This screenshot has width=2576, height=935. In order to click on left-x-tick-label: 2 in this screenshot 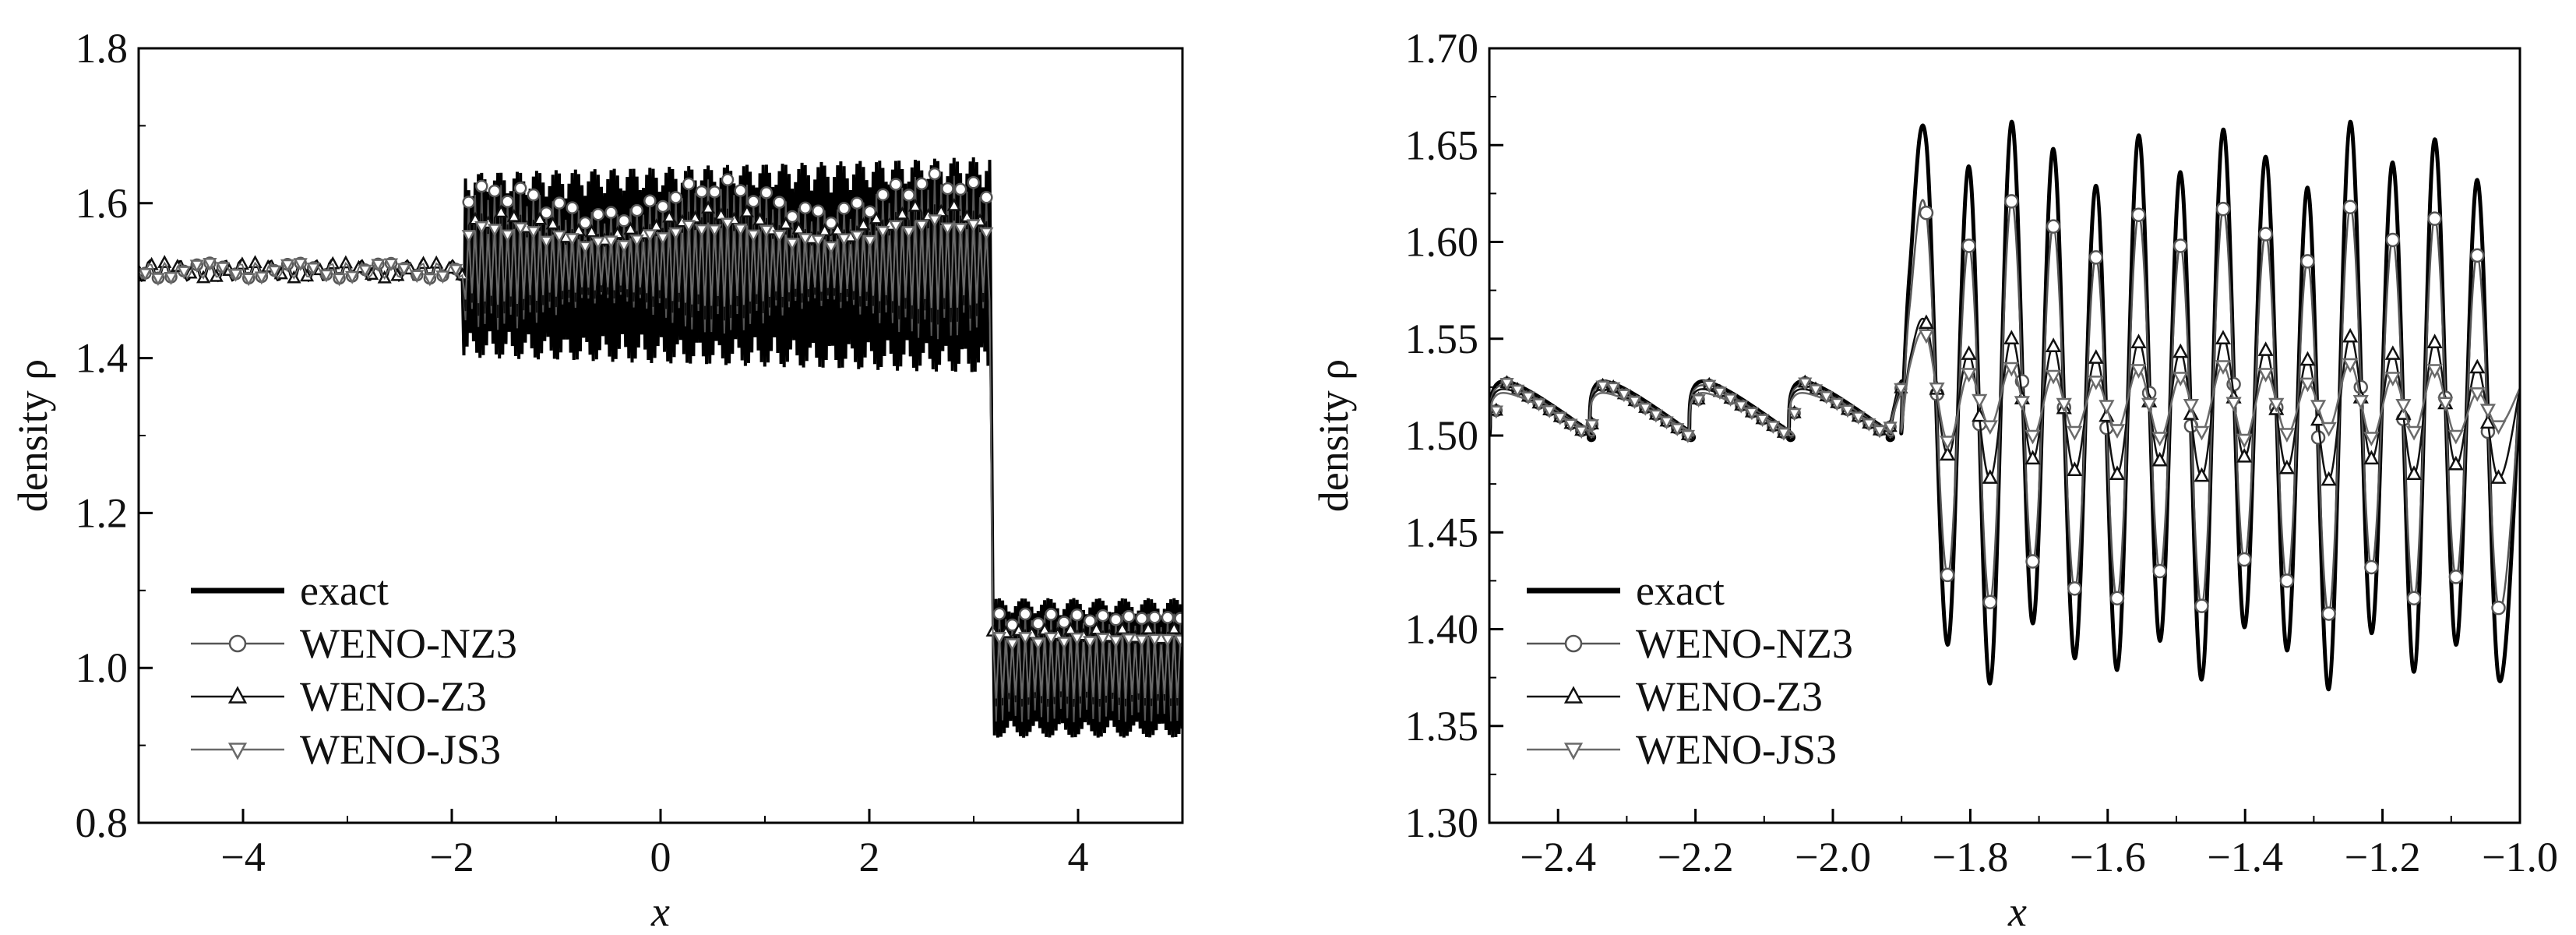, I will do `click(869, 857)`.